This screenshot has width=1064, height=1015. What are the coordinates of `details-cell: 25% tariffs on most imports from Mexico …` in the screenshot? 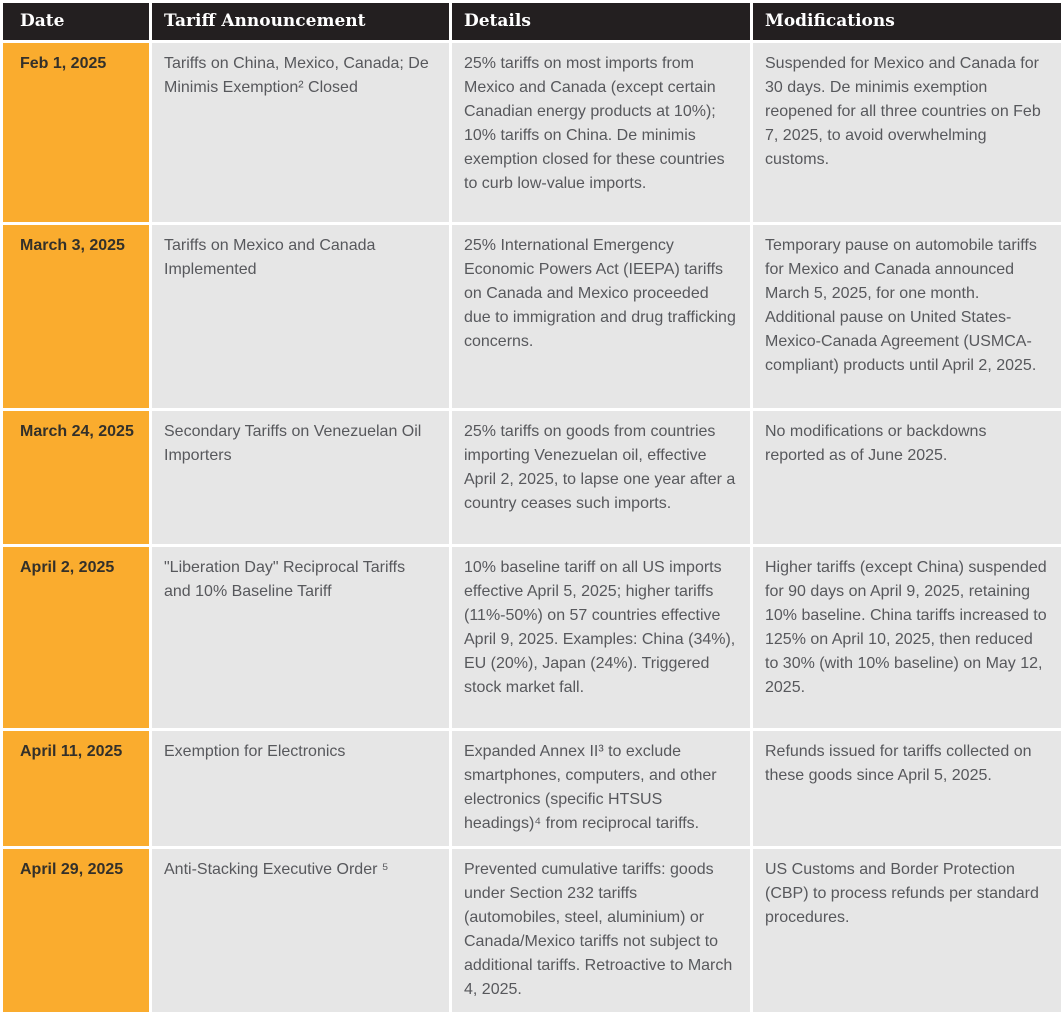 It's located at (601, 132).